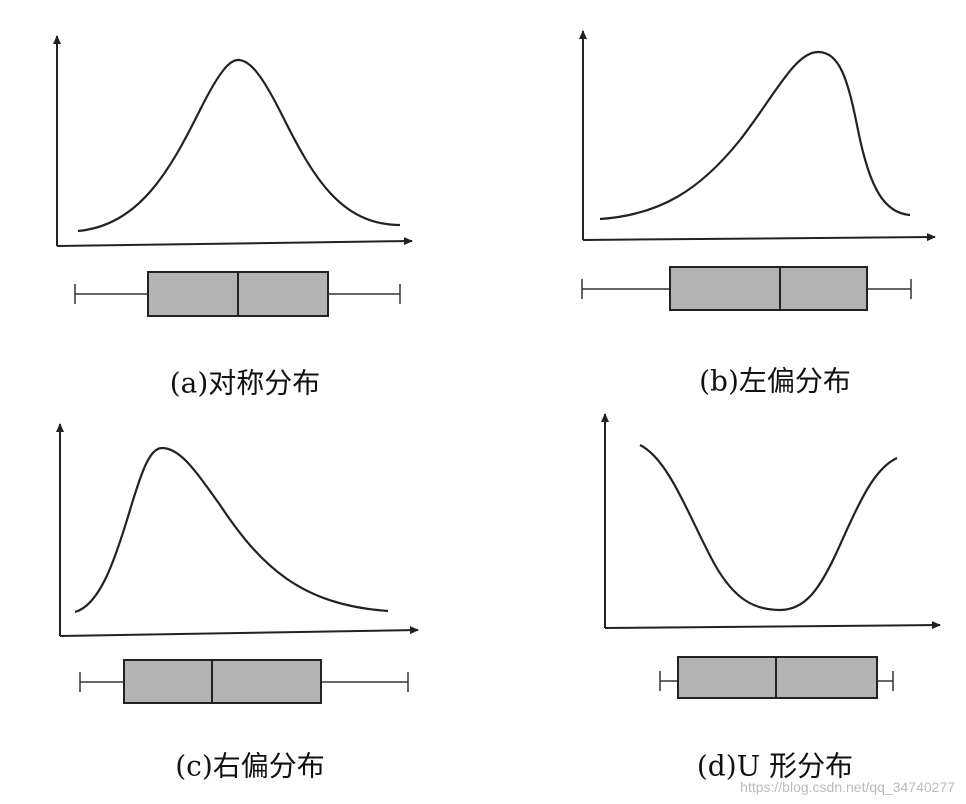  Describe the element at coordinates (847, 787) in the screenshot. I see `watermark: https://blog.csdn.net/qq_34740277` at that location.